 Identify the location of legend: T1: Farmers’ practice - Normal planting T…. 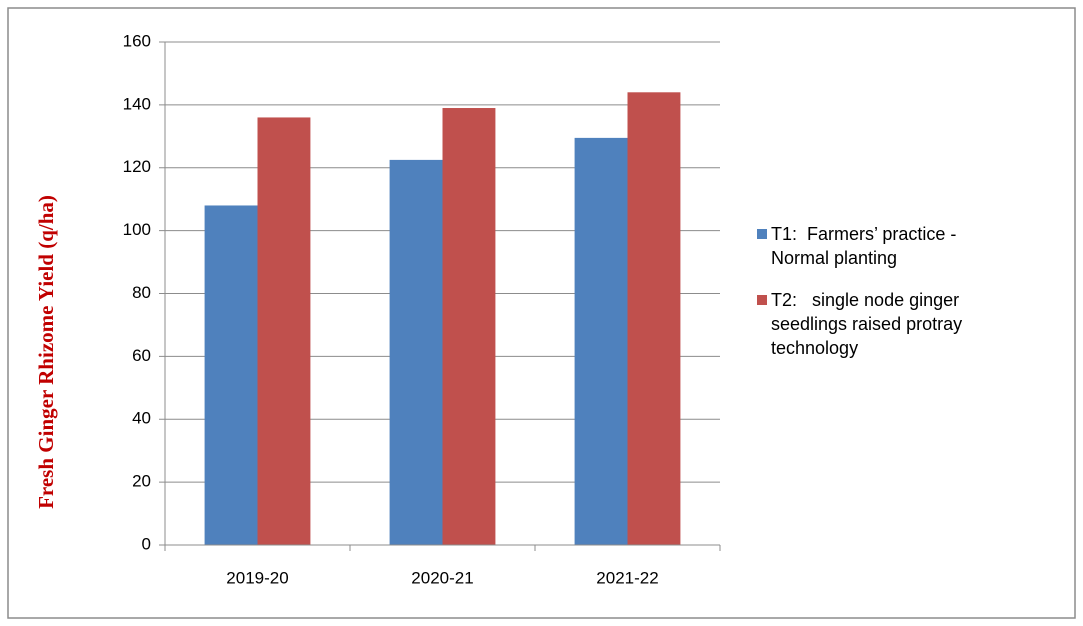
(886, 300).